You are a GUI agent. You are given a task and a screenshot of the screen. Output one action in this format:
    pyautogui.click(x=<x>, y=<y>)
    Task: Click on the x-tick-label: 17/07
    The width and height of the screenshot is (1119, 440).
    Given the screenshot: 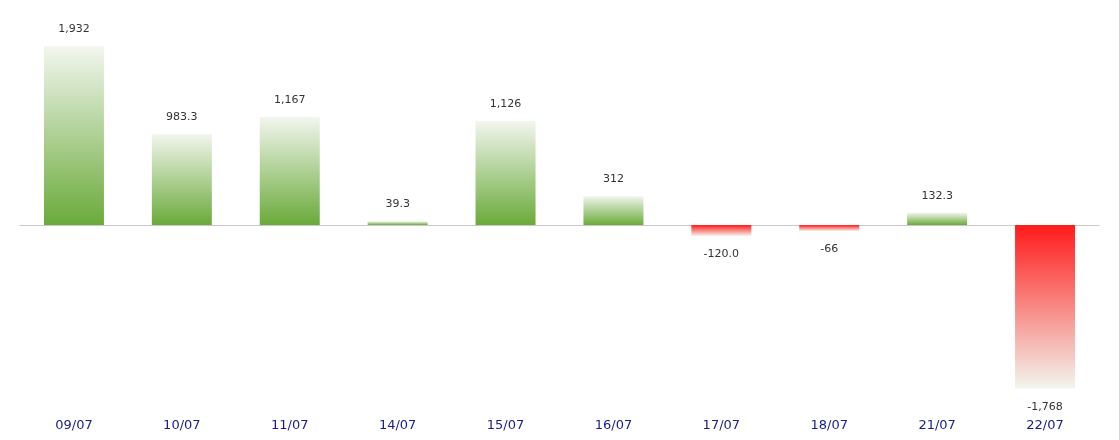 What is the action you would take?
    pyautogui.click(x=721, y=424)
    